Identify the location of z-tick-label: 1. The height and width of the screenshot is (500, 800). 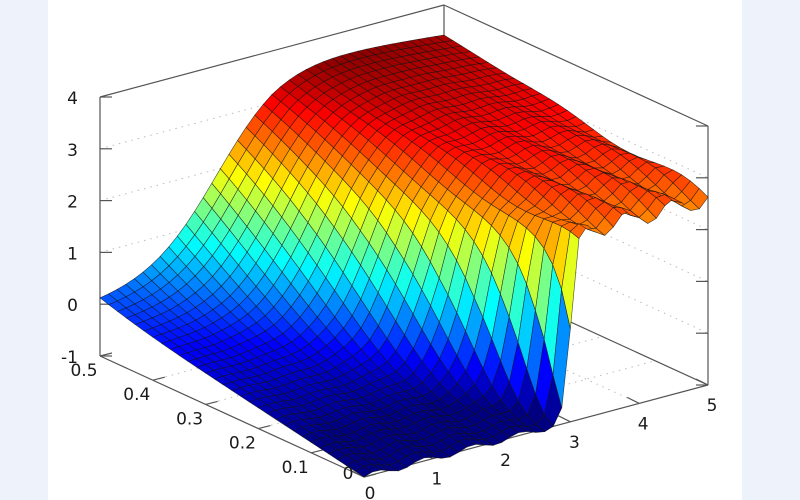
(72, 254).